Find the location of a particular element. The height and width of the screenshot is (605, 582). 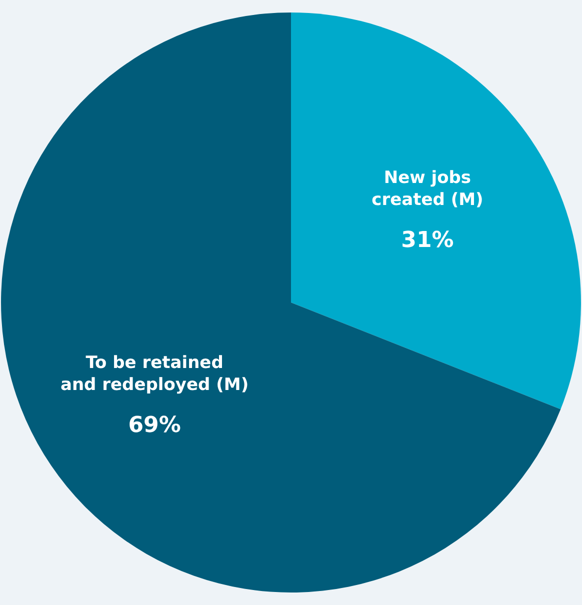

slice-label: New jobs created (M) is located at coordinates (428, 189).